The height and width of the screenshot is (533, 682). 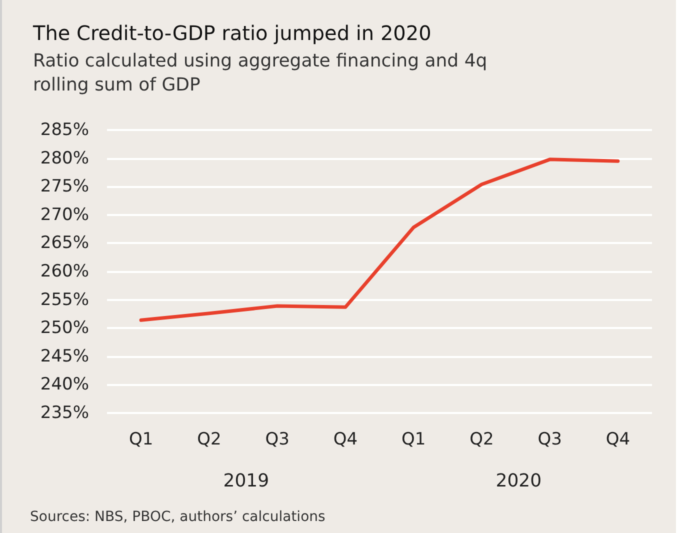 What do you see at coordinates (64, 243) in the screenshot?
I see `y-tick-label: 265%` at bounding box center [64, 243].